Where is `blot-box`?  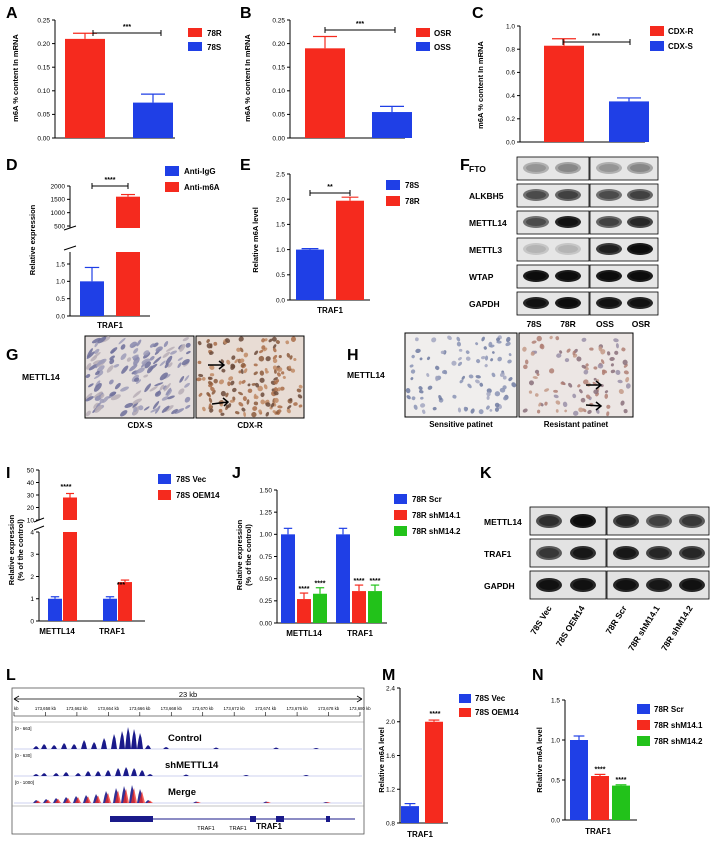 blot-box is located at coordinates (624, 168).